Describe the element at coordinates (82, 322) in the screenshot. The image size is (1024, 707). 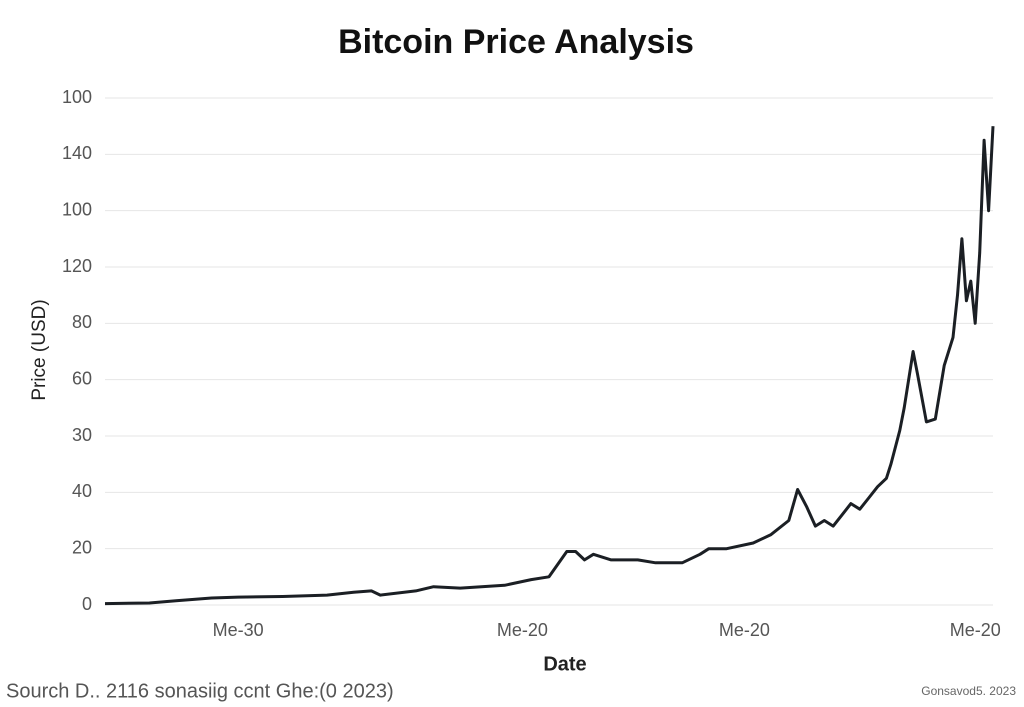
I see `y-tick-label: 80` at that location.